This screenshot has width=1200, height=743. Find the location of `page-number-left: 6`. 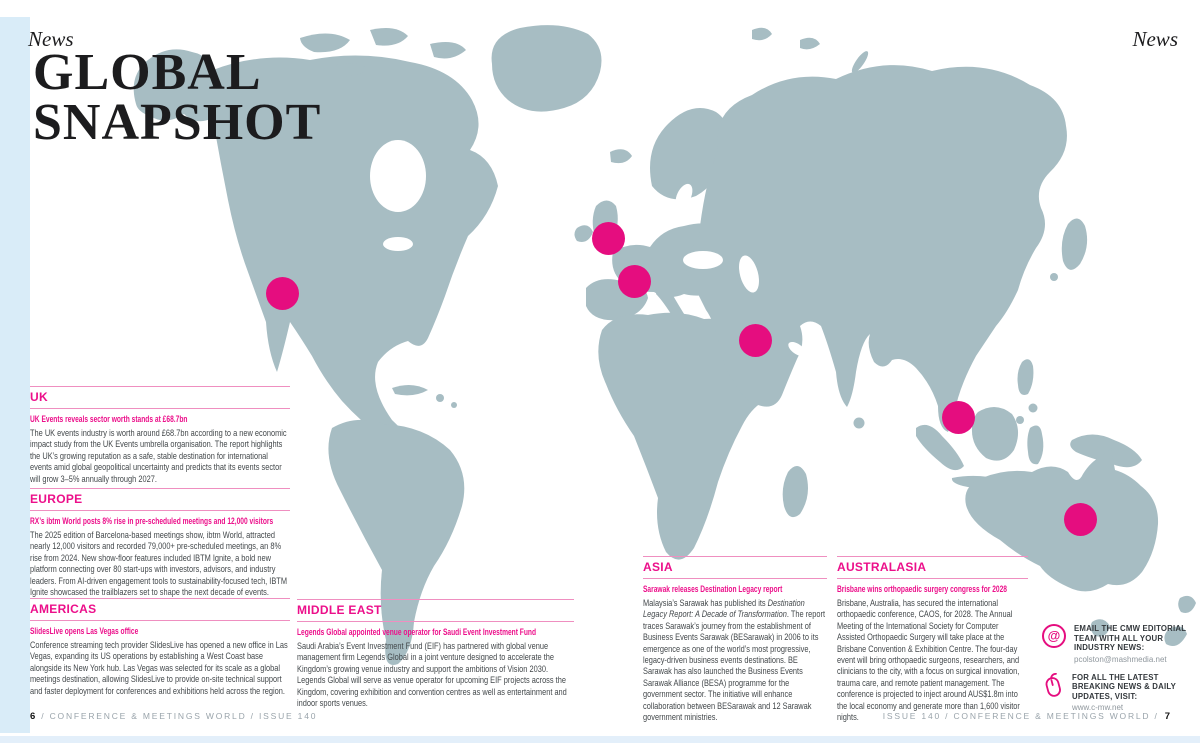

page-number-left: 6 is located at coordinates (33, 716).